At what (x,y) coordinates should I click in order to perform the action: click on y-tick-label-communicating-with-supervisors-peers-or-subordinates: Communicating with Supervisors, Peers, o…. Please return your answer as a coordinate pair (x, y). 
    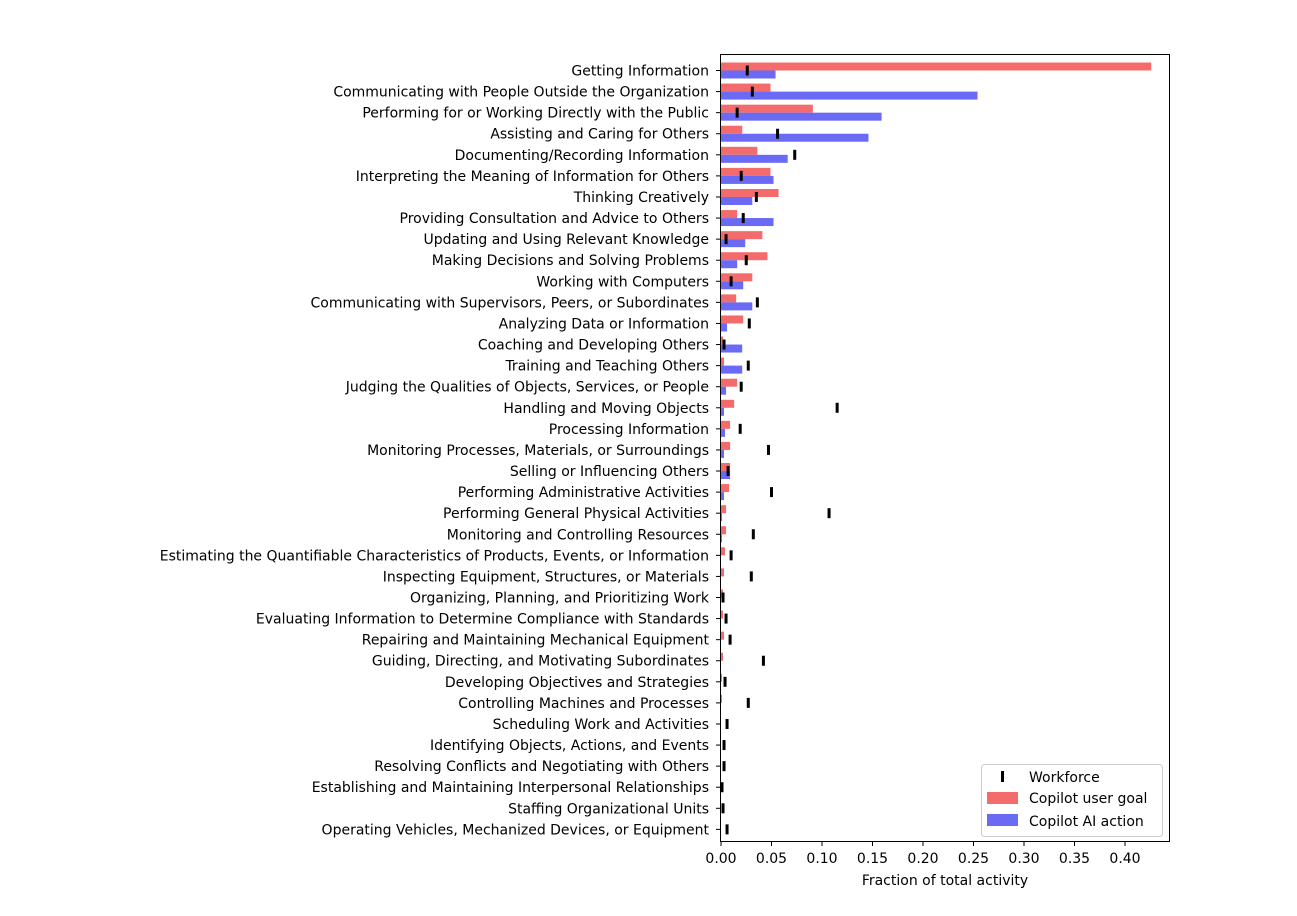
    Looking at the image, I should click on (509, 303).